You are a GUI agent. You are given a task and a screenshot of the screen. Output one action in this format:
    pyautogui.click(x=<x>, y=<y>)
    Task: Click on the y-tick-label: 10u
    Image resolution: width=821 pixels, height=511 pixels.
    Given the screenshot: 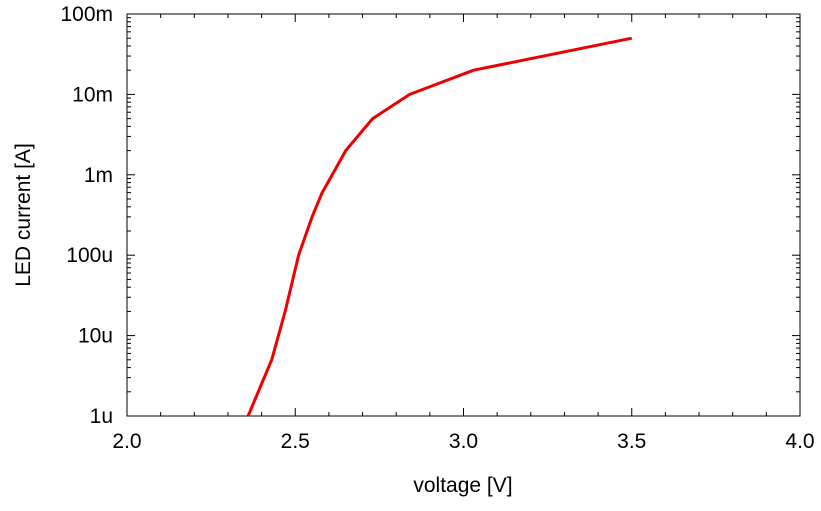 What is the action you would take?
    pyautogui.click(x=95, y=336)
    